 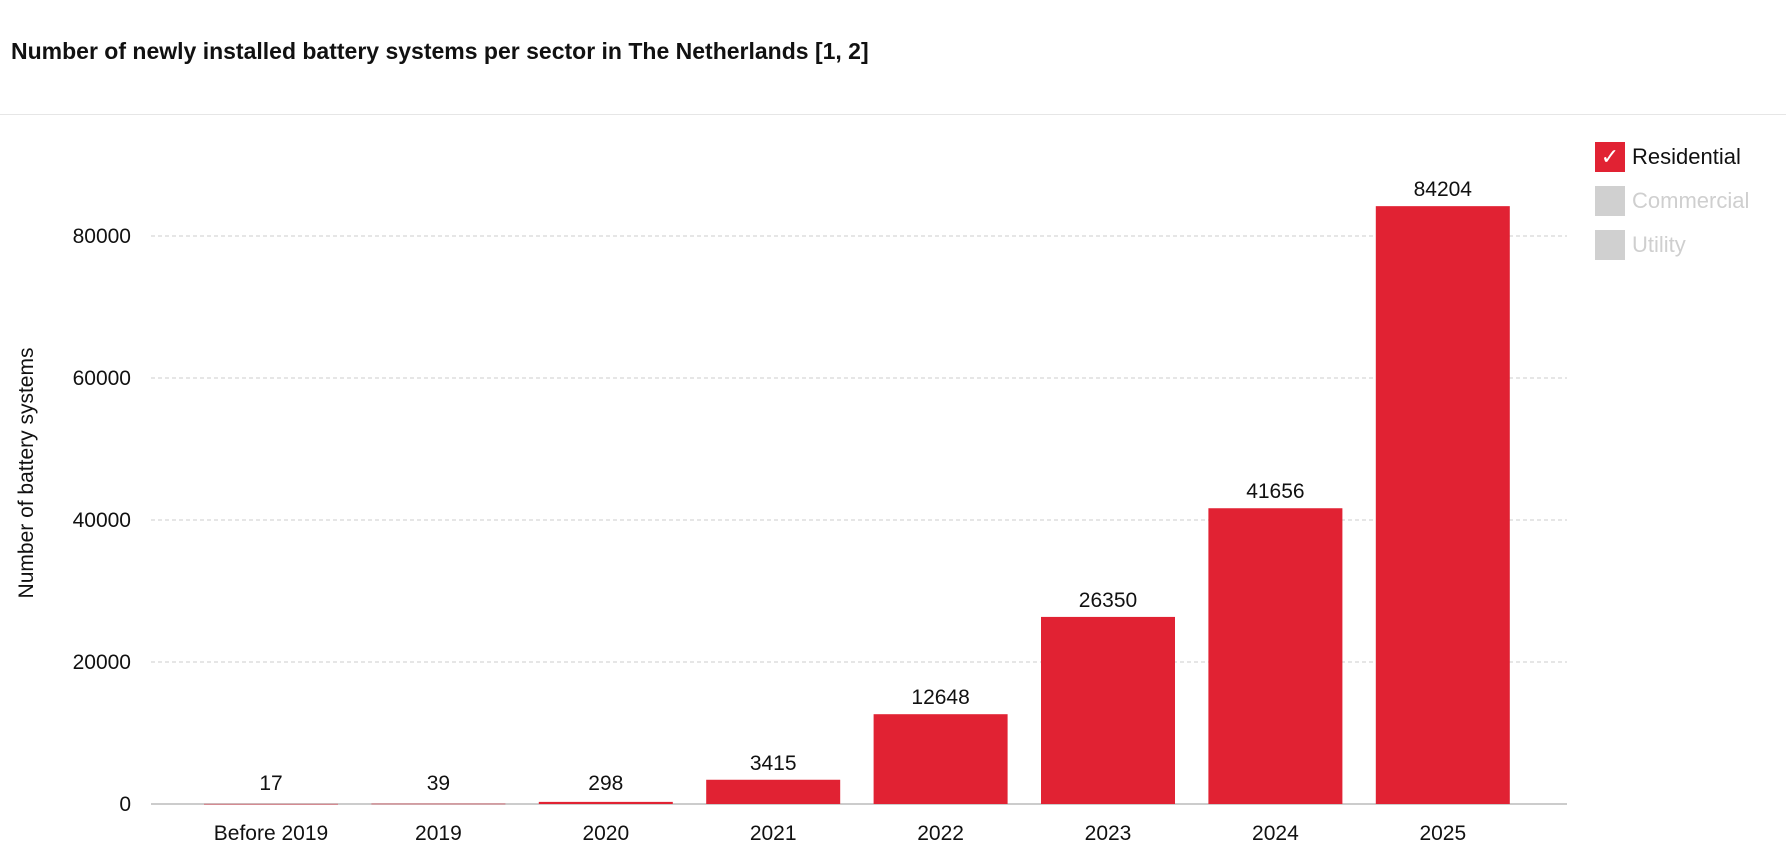 I want to click on y-tick-label: 20000, so click(x=102, y=662).